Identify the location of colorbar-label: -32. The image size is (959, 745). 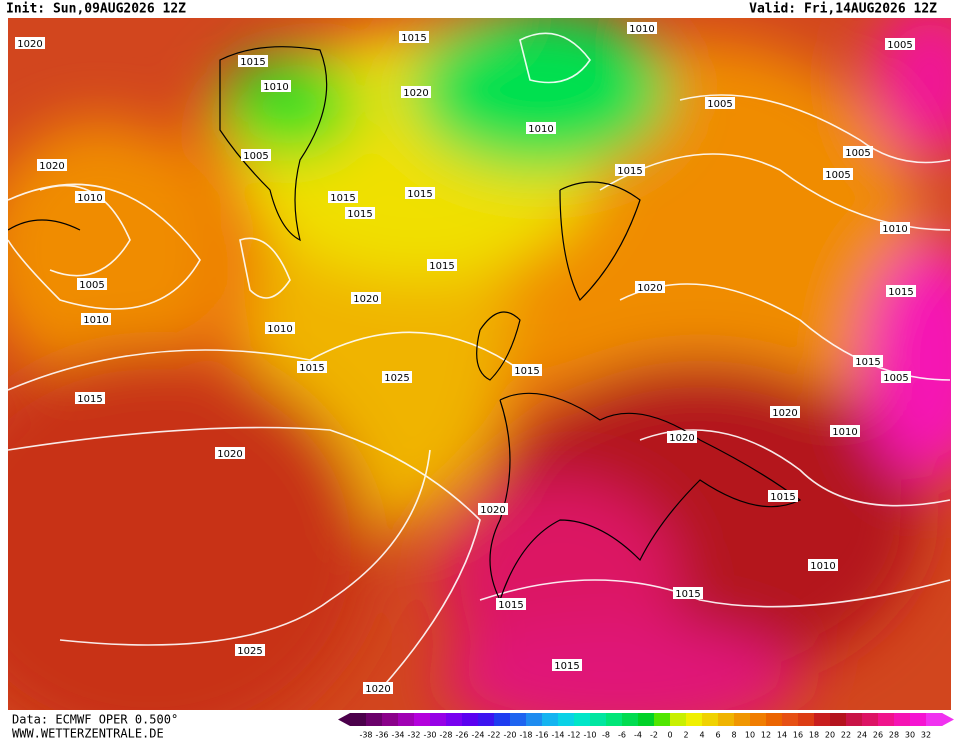
(413, 735).